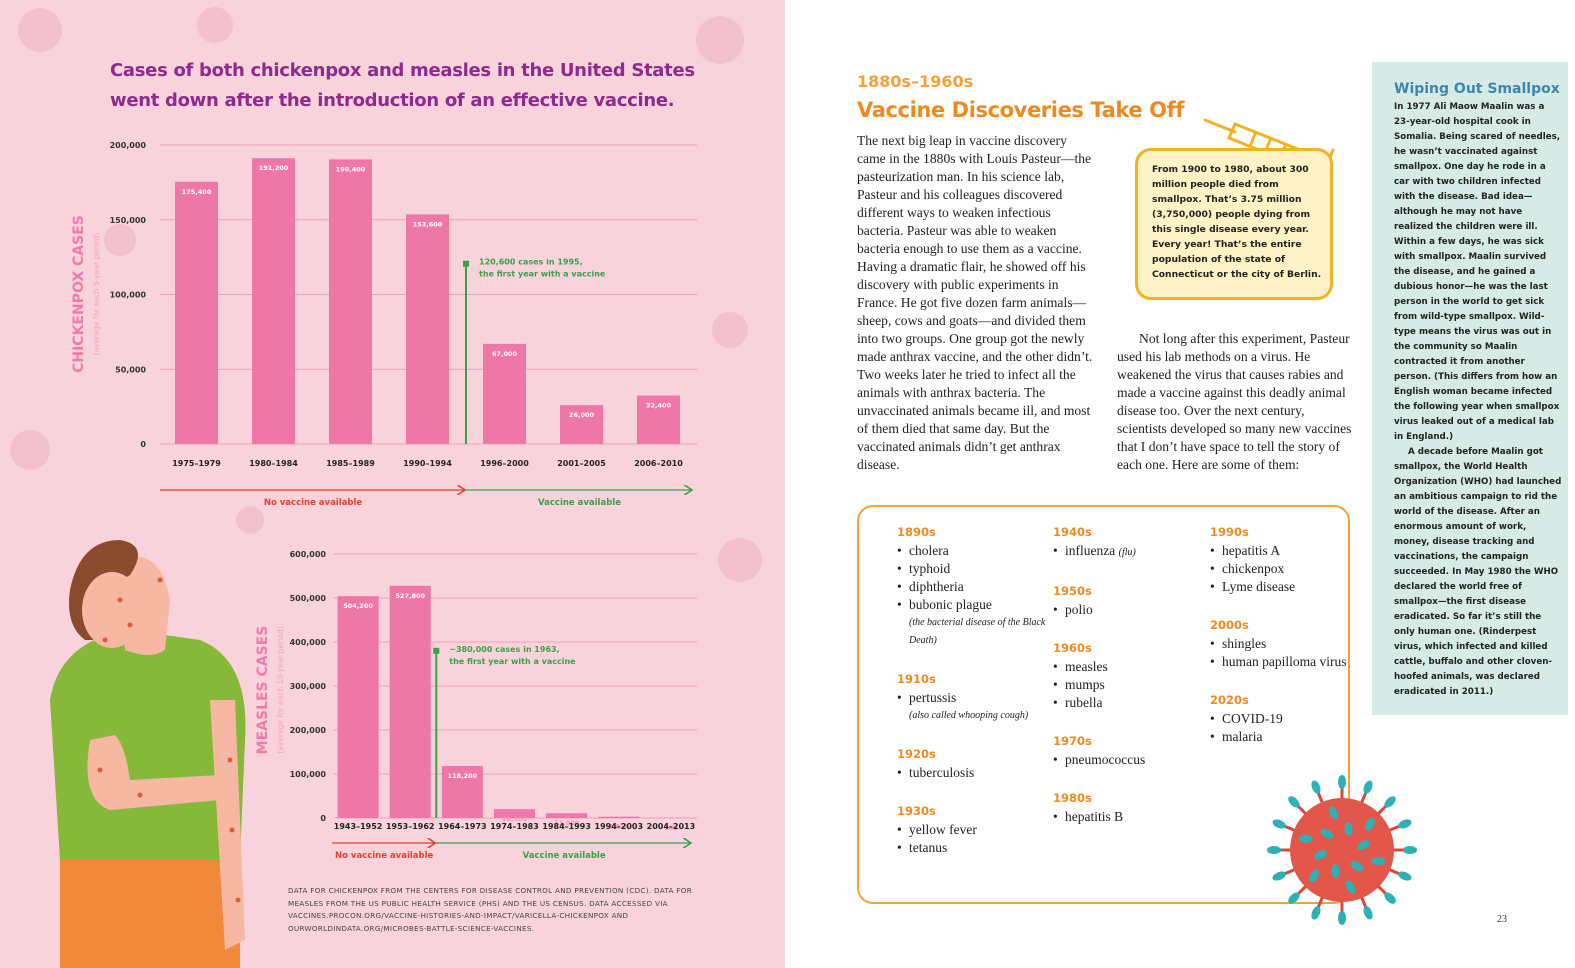 This screenshot has height=968, width=1575. Describe the element at coordinates (972, 773) in the screenshot. I see `vaccine-item: tuberculosis` at that location.